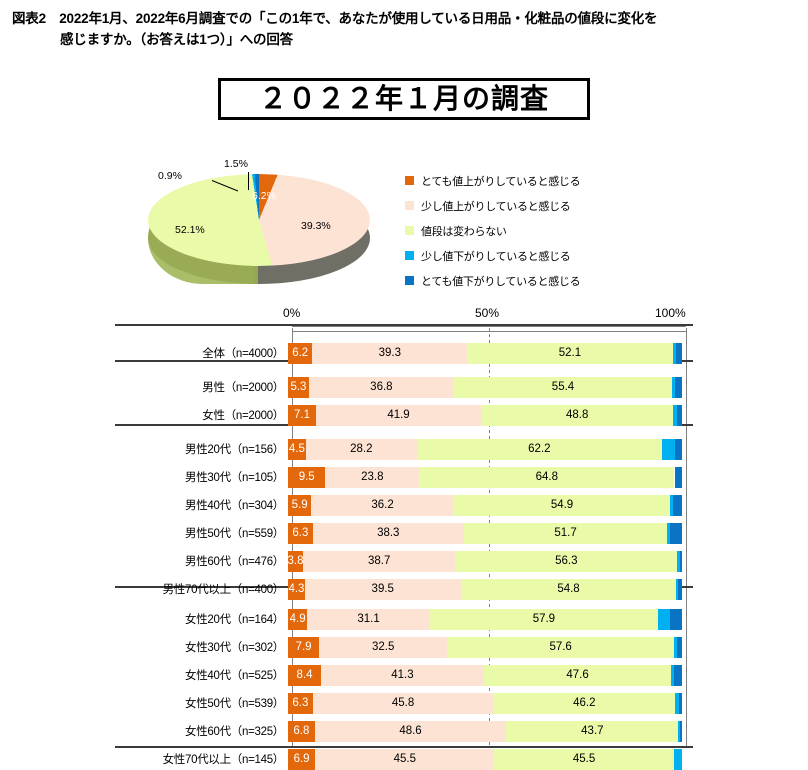  What do you see at coordinates (372, 477) in the screenshot?
I see `bar-segment: 23.8` at bounding box center [372, 477].